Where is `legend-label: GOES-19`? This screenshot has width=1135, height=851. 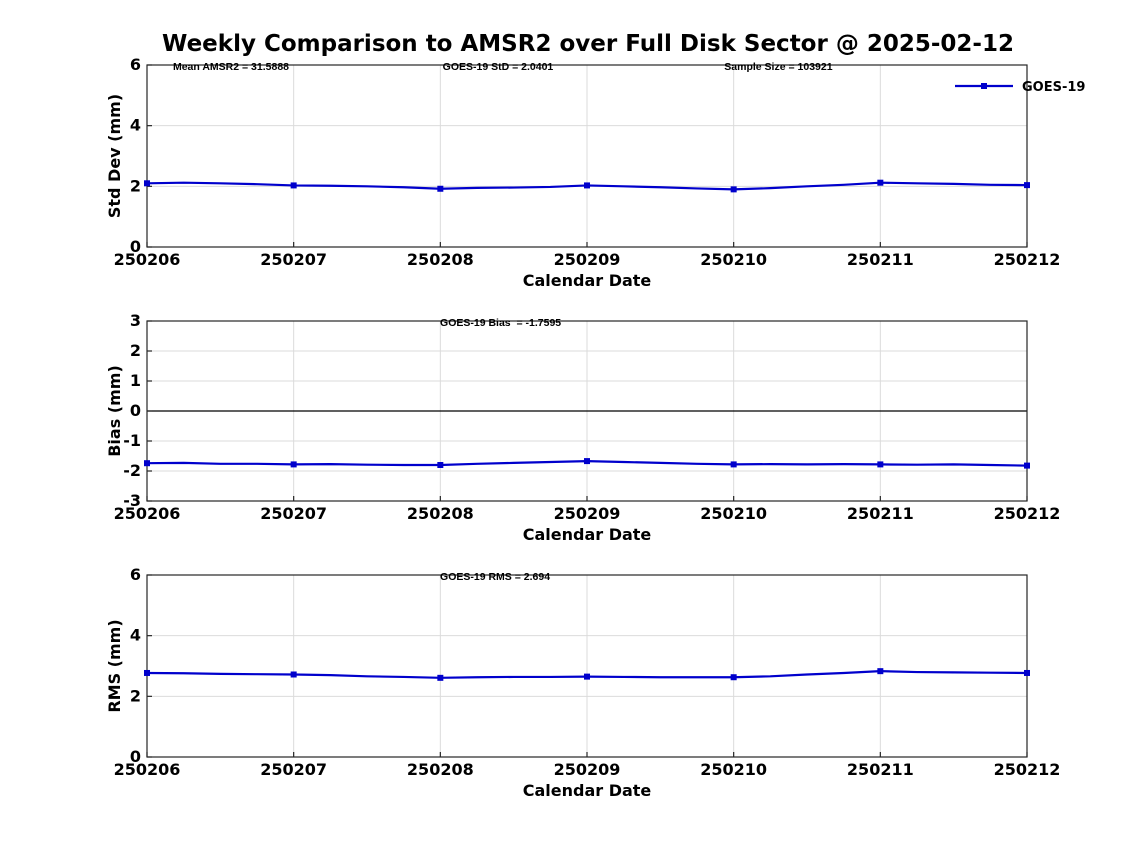
legend-label: GOES-19 is located at coordinates (1053, 87).